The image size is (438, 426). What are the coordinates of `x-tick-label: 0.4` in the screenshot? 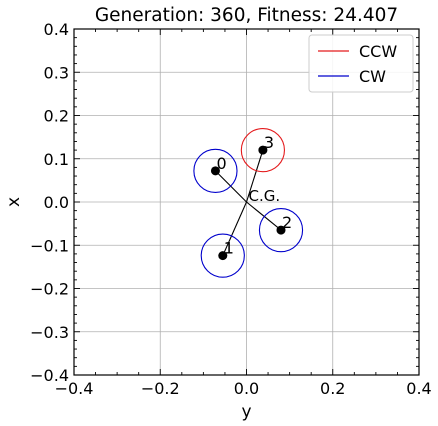 It's located at (418, 388).